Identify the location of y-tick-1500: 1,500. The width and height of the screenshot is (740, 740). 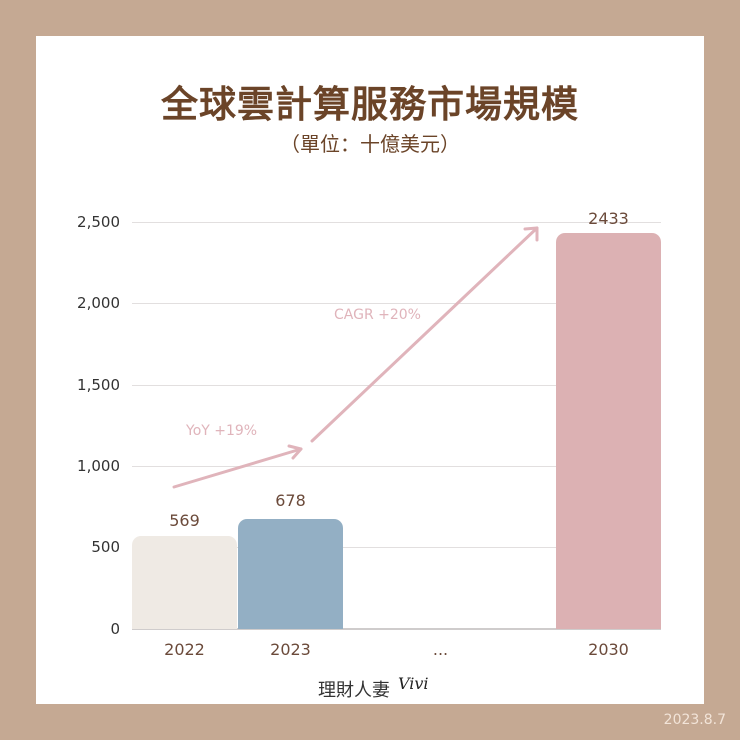
(98, 385).